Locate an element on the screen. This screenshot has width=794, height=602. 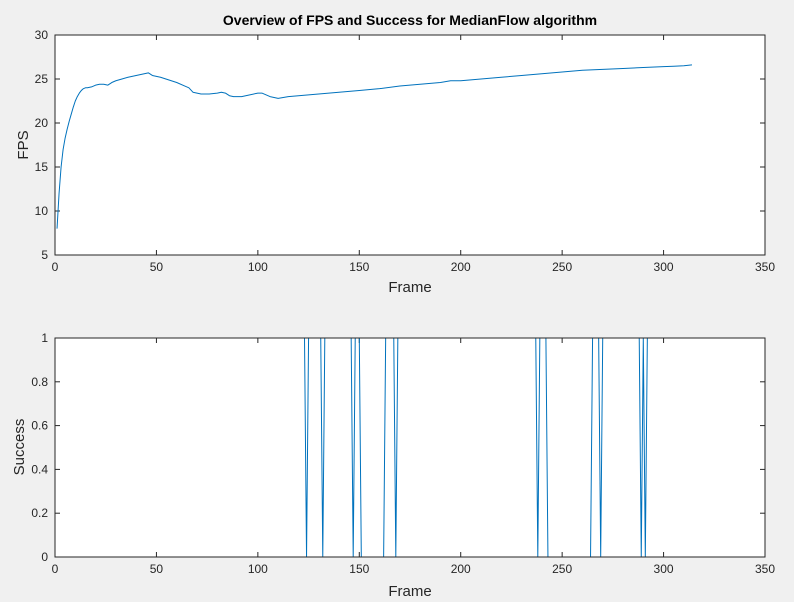
success-y-tick-label: 0.8 is located at coordinates (39, 382).